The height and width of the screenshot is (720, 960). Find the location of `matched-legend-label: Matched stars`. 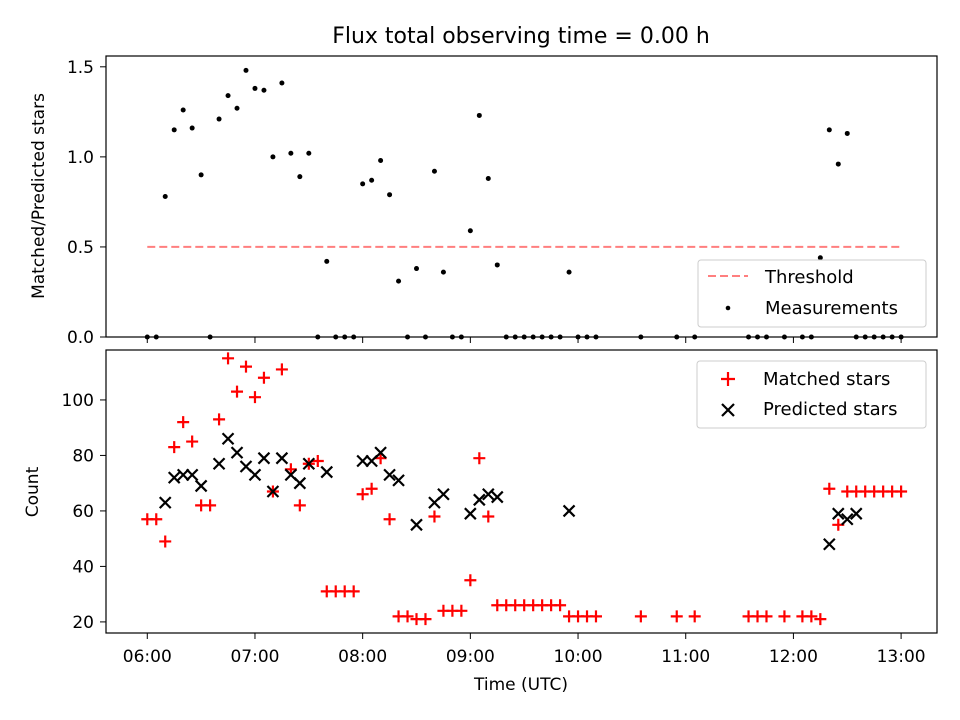

matched-legend-label: Matched stars is located at coordinates (826, 379).